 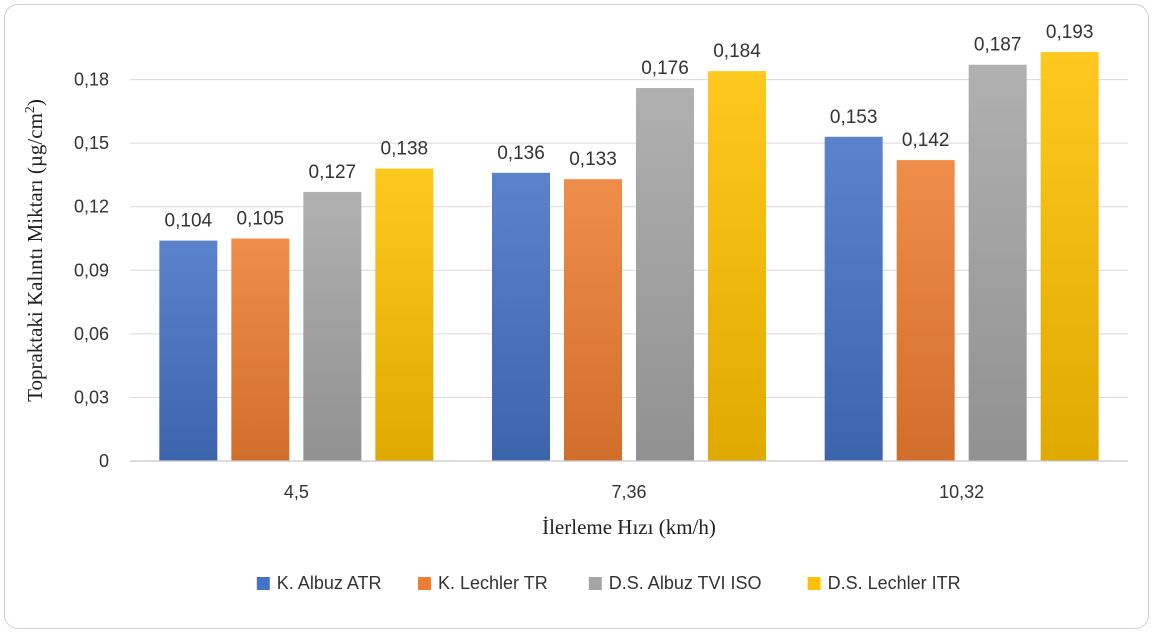 I want to click on y-axis-ticks: 0 0,03 0,06 0,09 0,12 0,15 0,18, so click(x=91, y=270).